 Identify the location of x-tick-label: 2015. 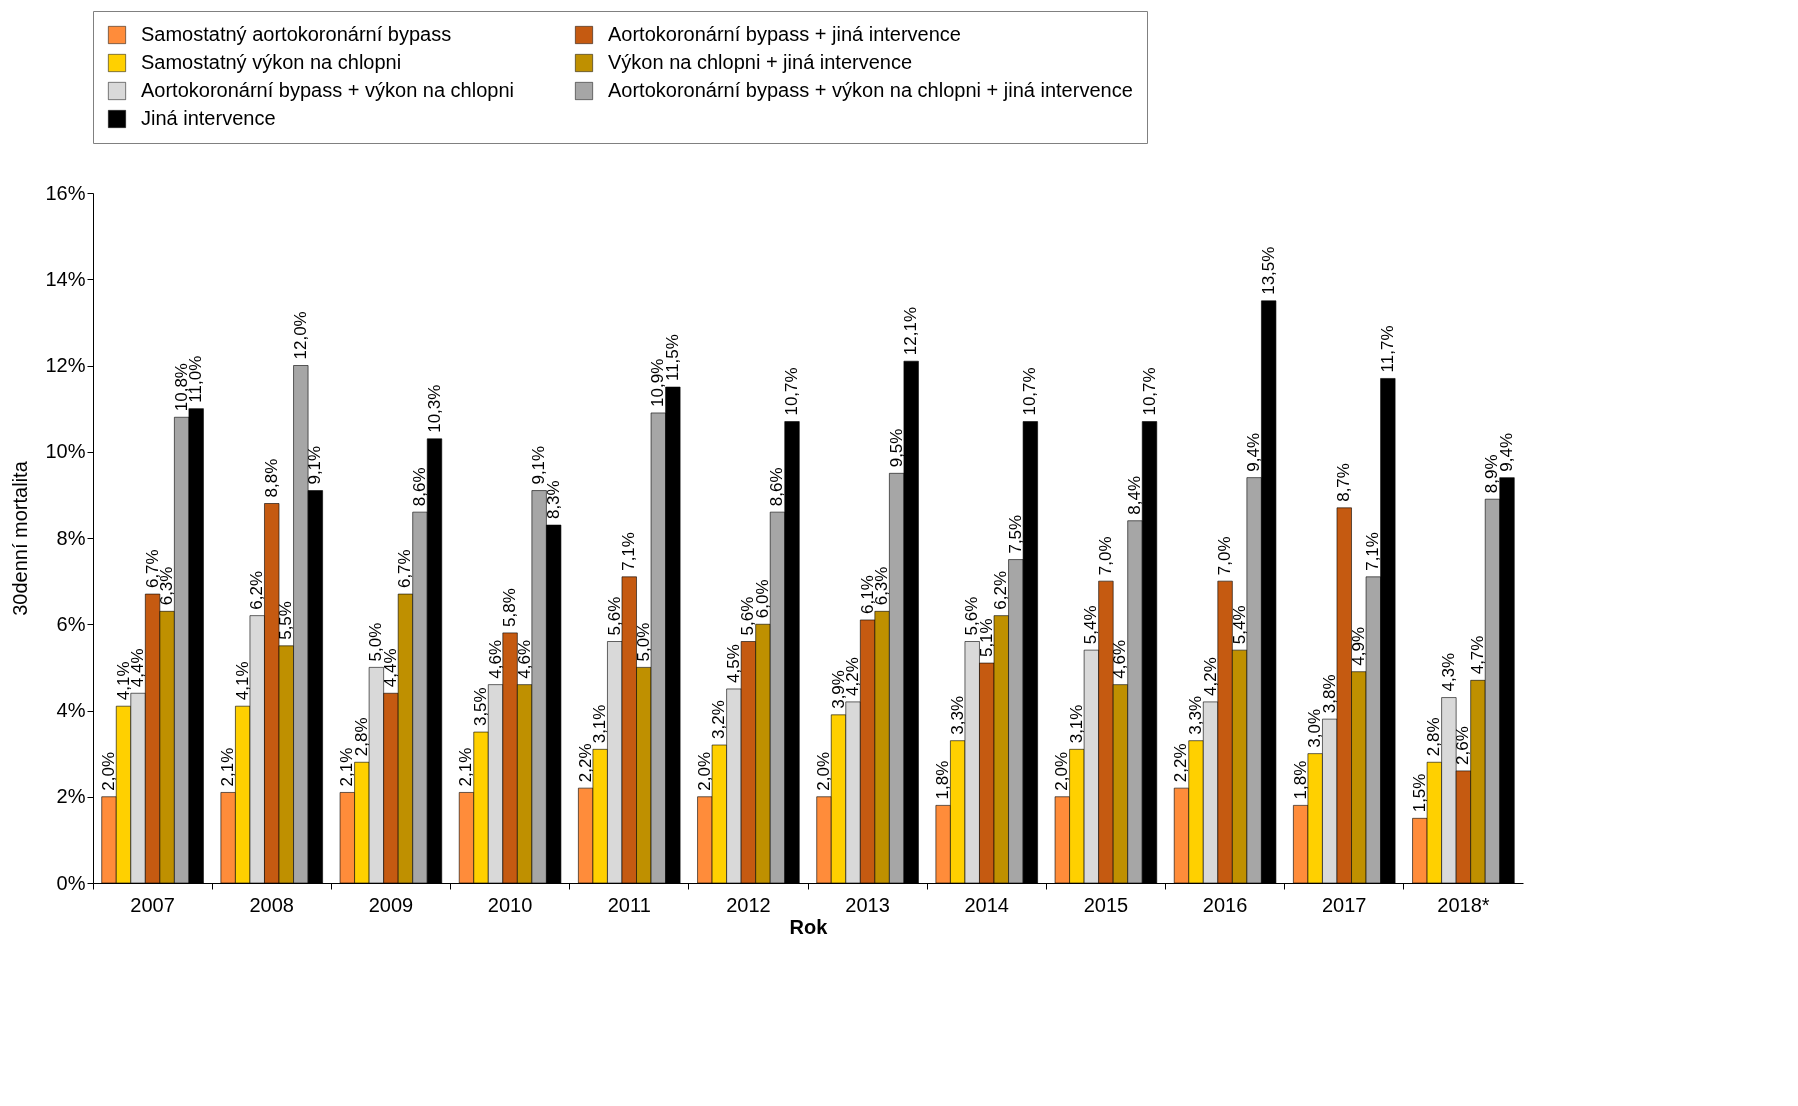
(1106, 904).